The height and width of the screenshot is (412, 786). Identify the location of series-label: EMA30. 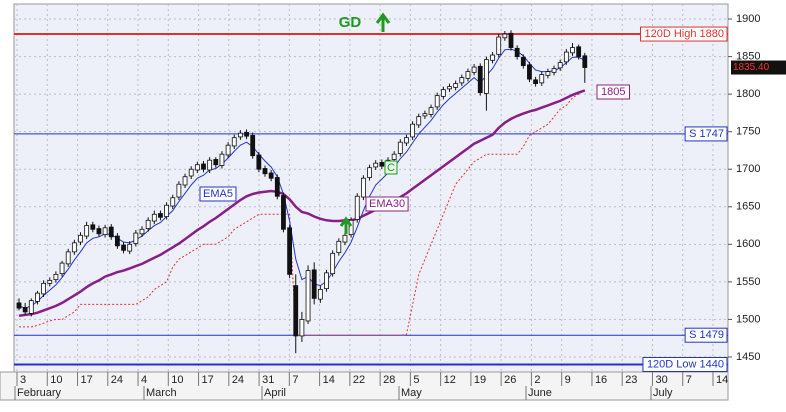
(387, 204).